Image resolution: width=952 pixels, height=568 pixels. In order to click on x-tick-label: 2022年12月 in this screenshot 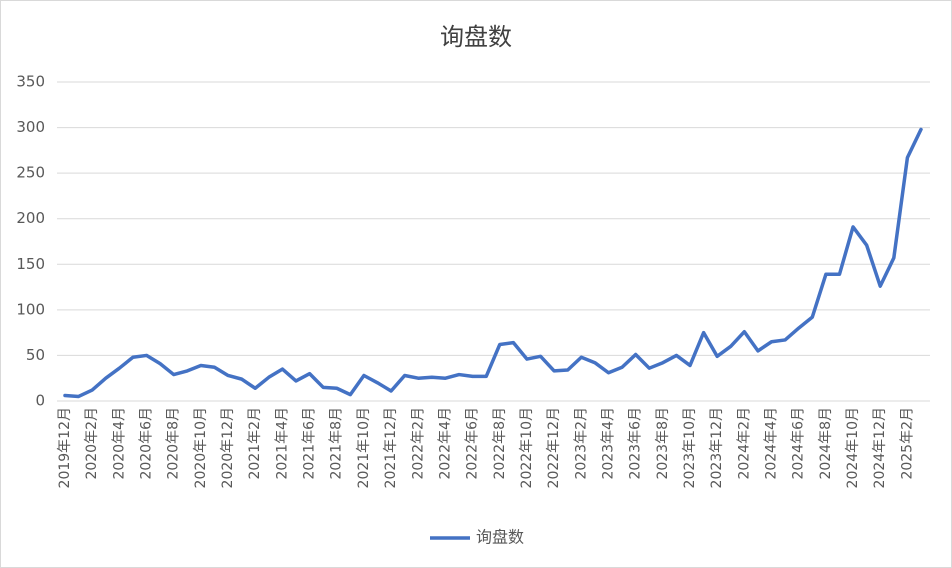, I will do `click(554, 447)`.